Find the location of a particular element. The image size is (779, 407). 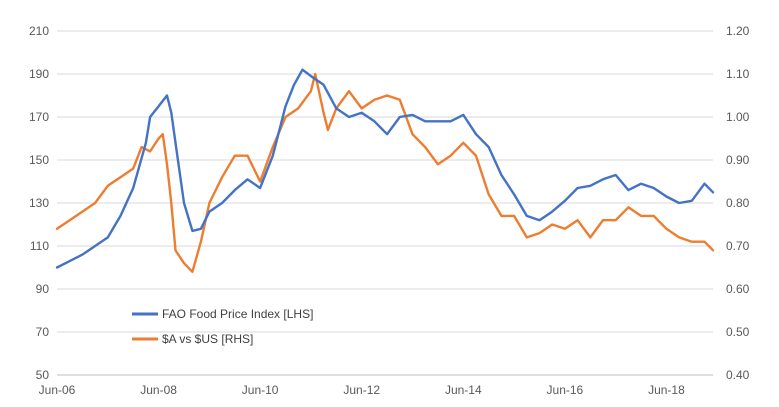

y-right-tick-label: 0.80 is located at coordinates (738, 203).